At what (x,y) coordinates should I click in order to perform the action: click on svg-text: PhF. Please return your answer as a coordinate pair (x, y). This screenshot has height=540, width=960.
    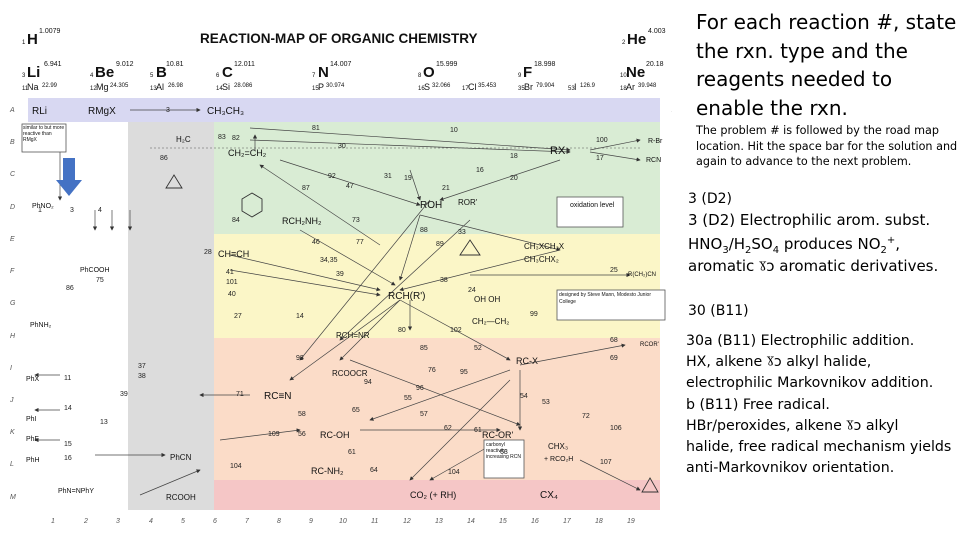
    Looking at the image, I should click on (32, 439).